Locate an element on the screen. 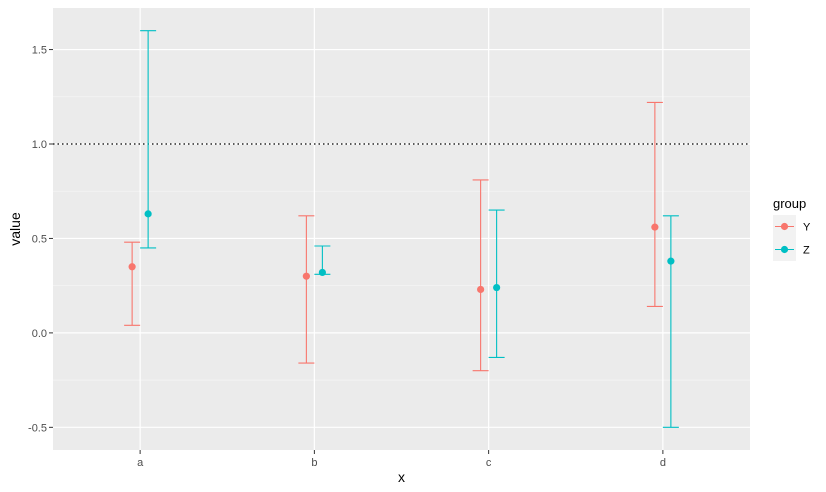 Image resolution: width=826 pixels, height=492 pixels. errorbar-group-Z-d is located at coordinates (670, 321).